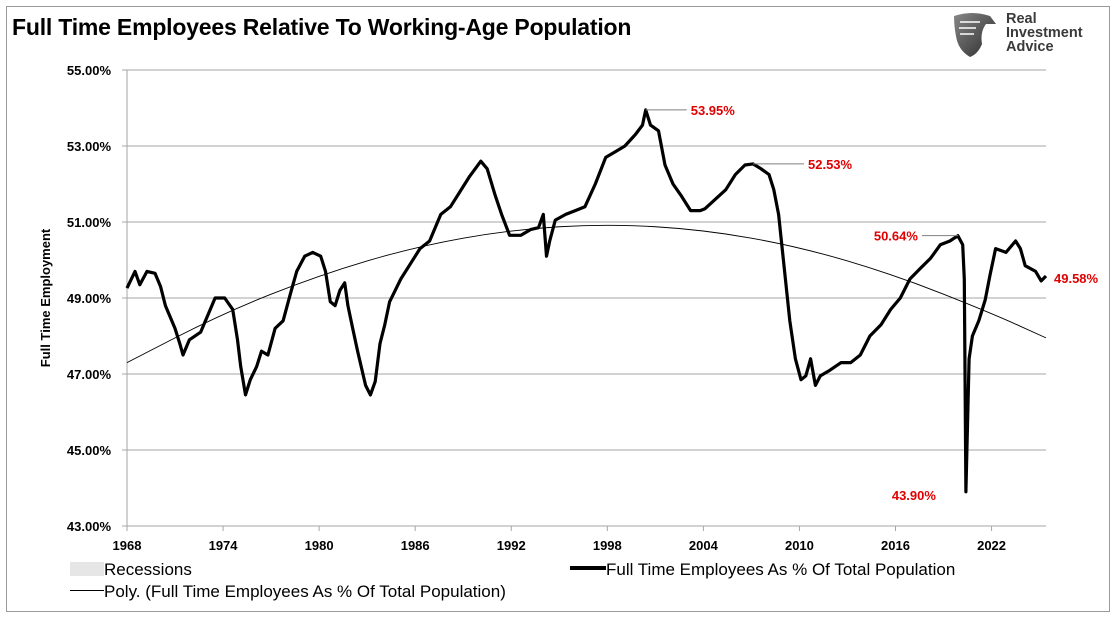 The height and width of the screenshot is (618, 1117). Describe the element at coordinates (896, 236) in the screenshot. I see `annotation-label: 50.64%` at that location.